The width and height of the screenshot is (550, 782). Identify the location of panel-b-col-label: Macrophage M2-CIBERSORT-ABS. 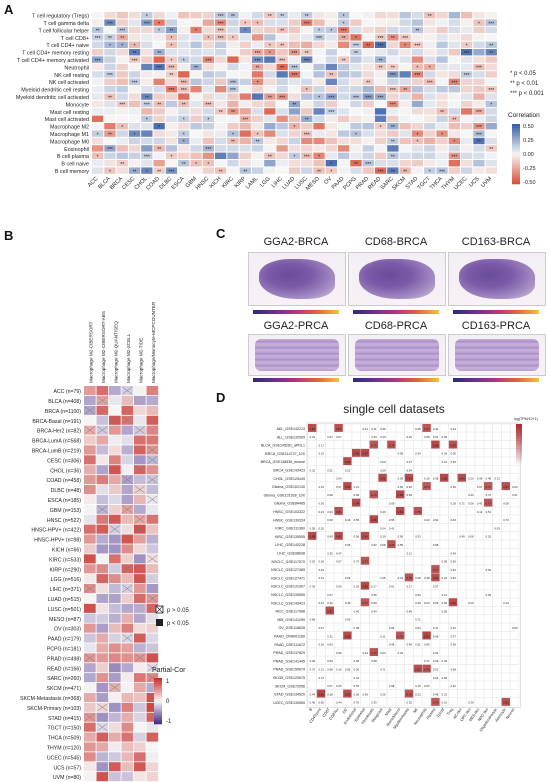
(103, 347).